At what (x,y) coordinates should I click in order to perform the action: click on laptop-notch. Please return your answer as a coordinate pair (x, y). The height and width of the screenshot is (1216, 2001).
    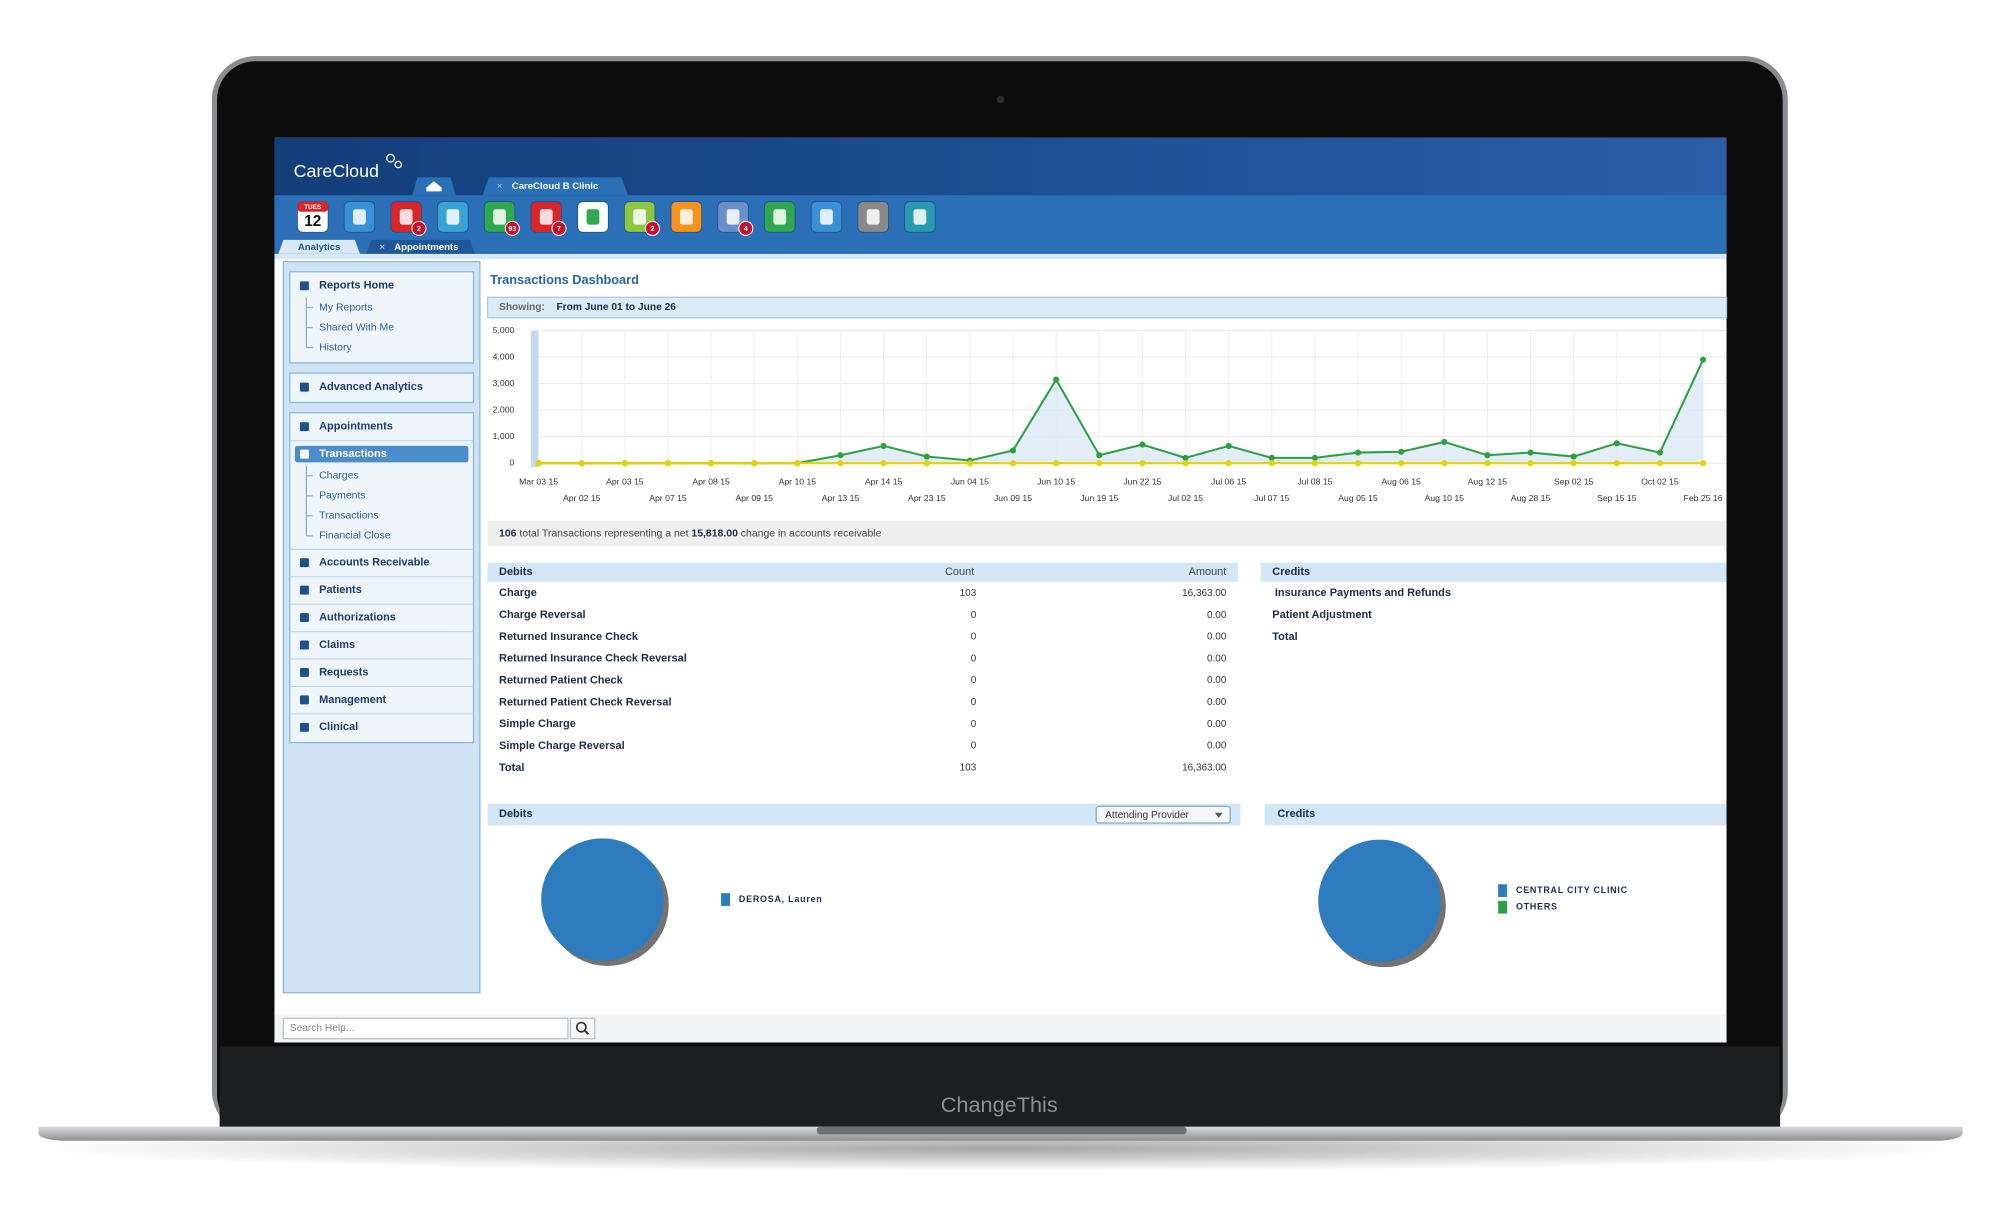
    Looking at the image, I should click on (1001, 1130).